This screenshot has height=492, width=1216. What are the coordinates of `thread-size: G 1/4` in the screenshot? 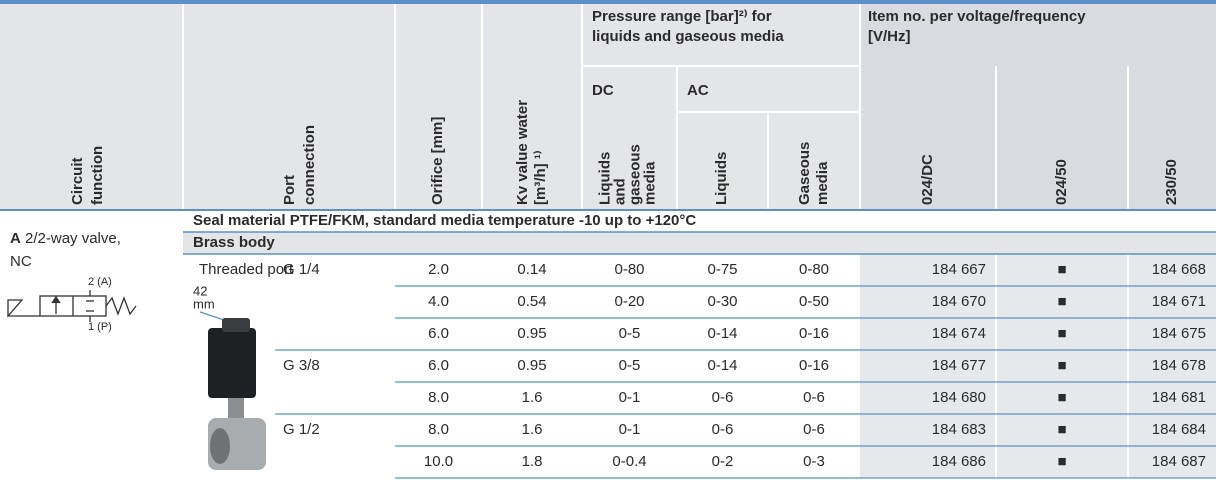 It's located at (301, 269).